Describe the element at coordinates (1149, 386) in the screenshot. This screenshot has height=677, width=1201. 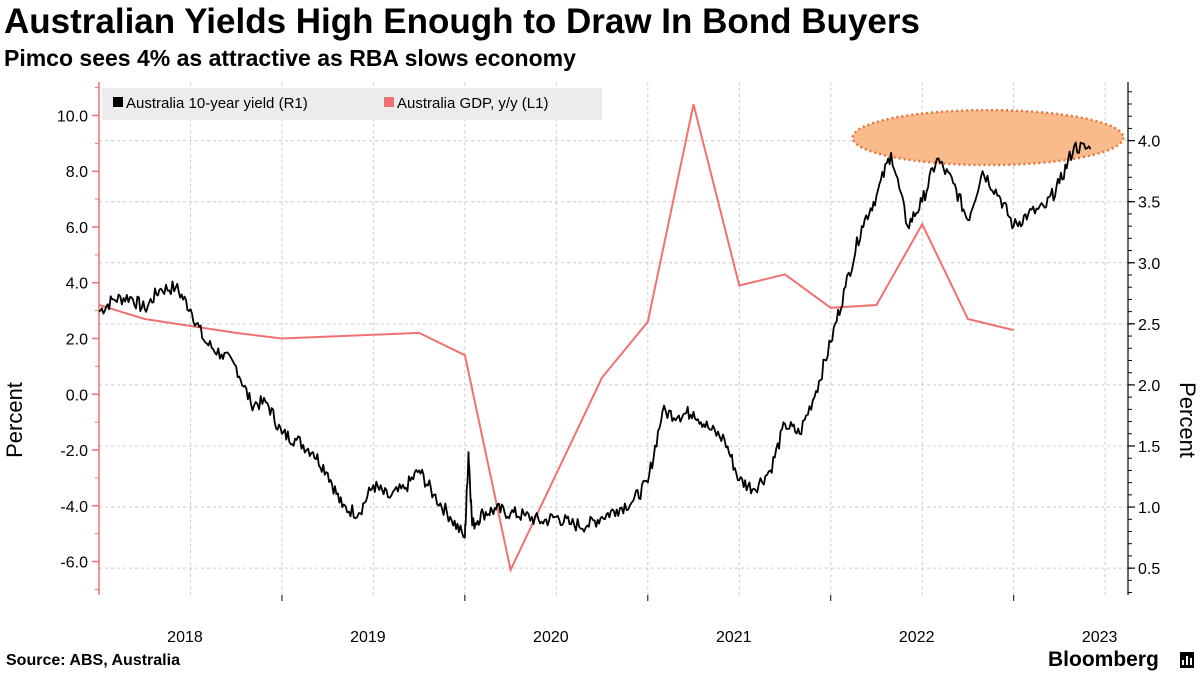
I see `right-tick-label: 2.0` at that location.